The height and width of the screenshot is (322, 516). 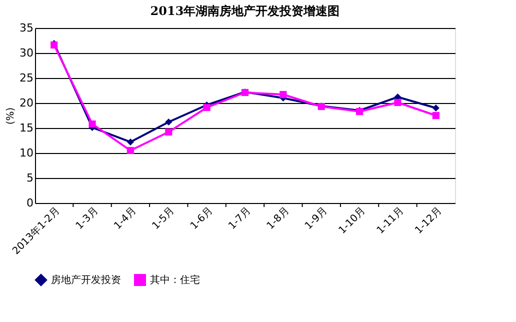 I want to click on x-tick-label: 1-7月, so click(x=240, y=219).